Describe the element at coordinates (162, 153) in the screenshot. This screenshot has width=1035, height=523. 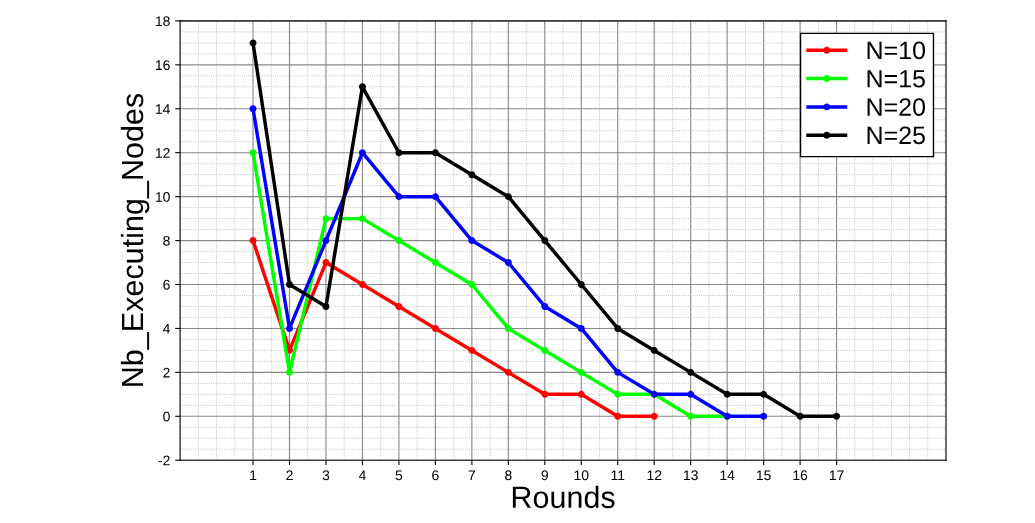
I see `y-tick-label: 12` at that location.